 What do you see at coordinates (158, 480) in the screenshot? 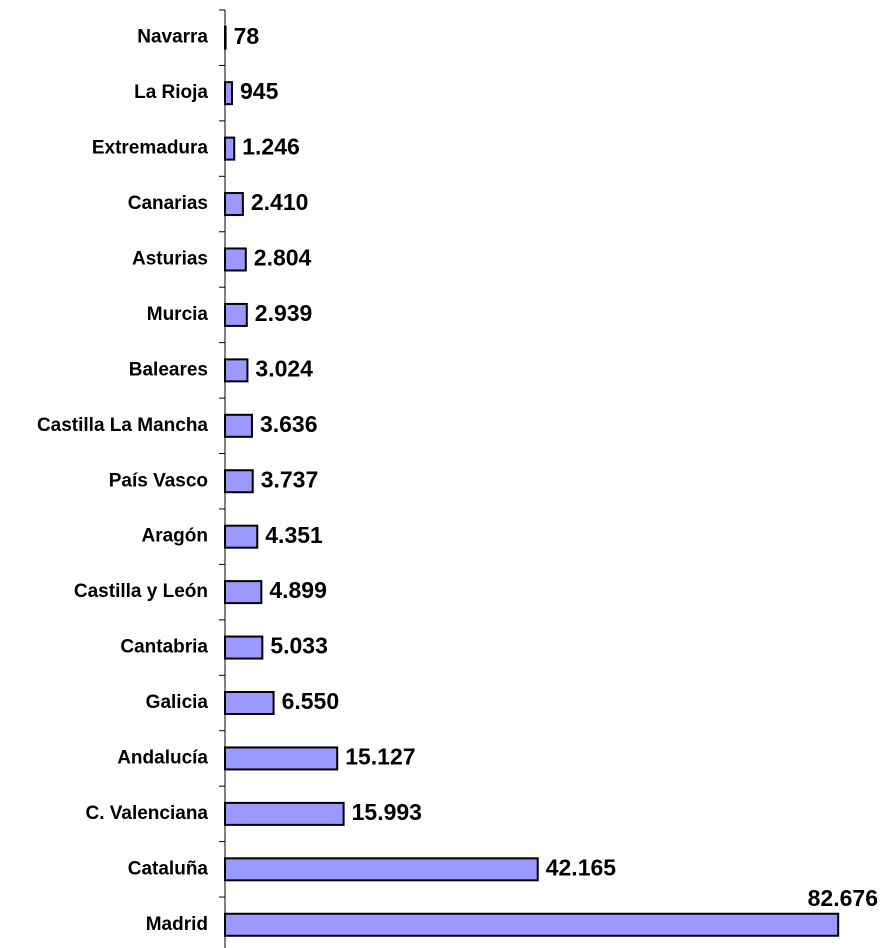
I see `y-tick-label: País Vasco` at bounding box center [158, 480].